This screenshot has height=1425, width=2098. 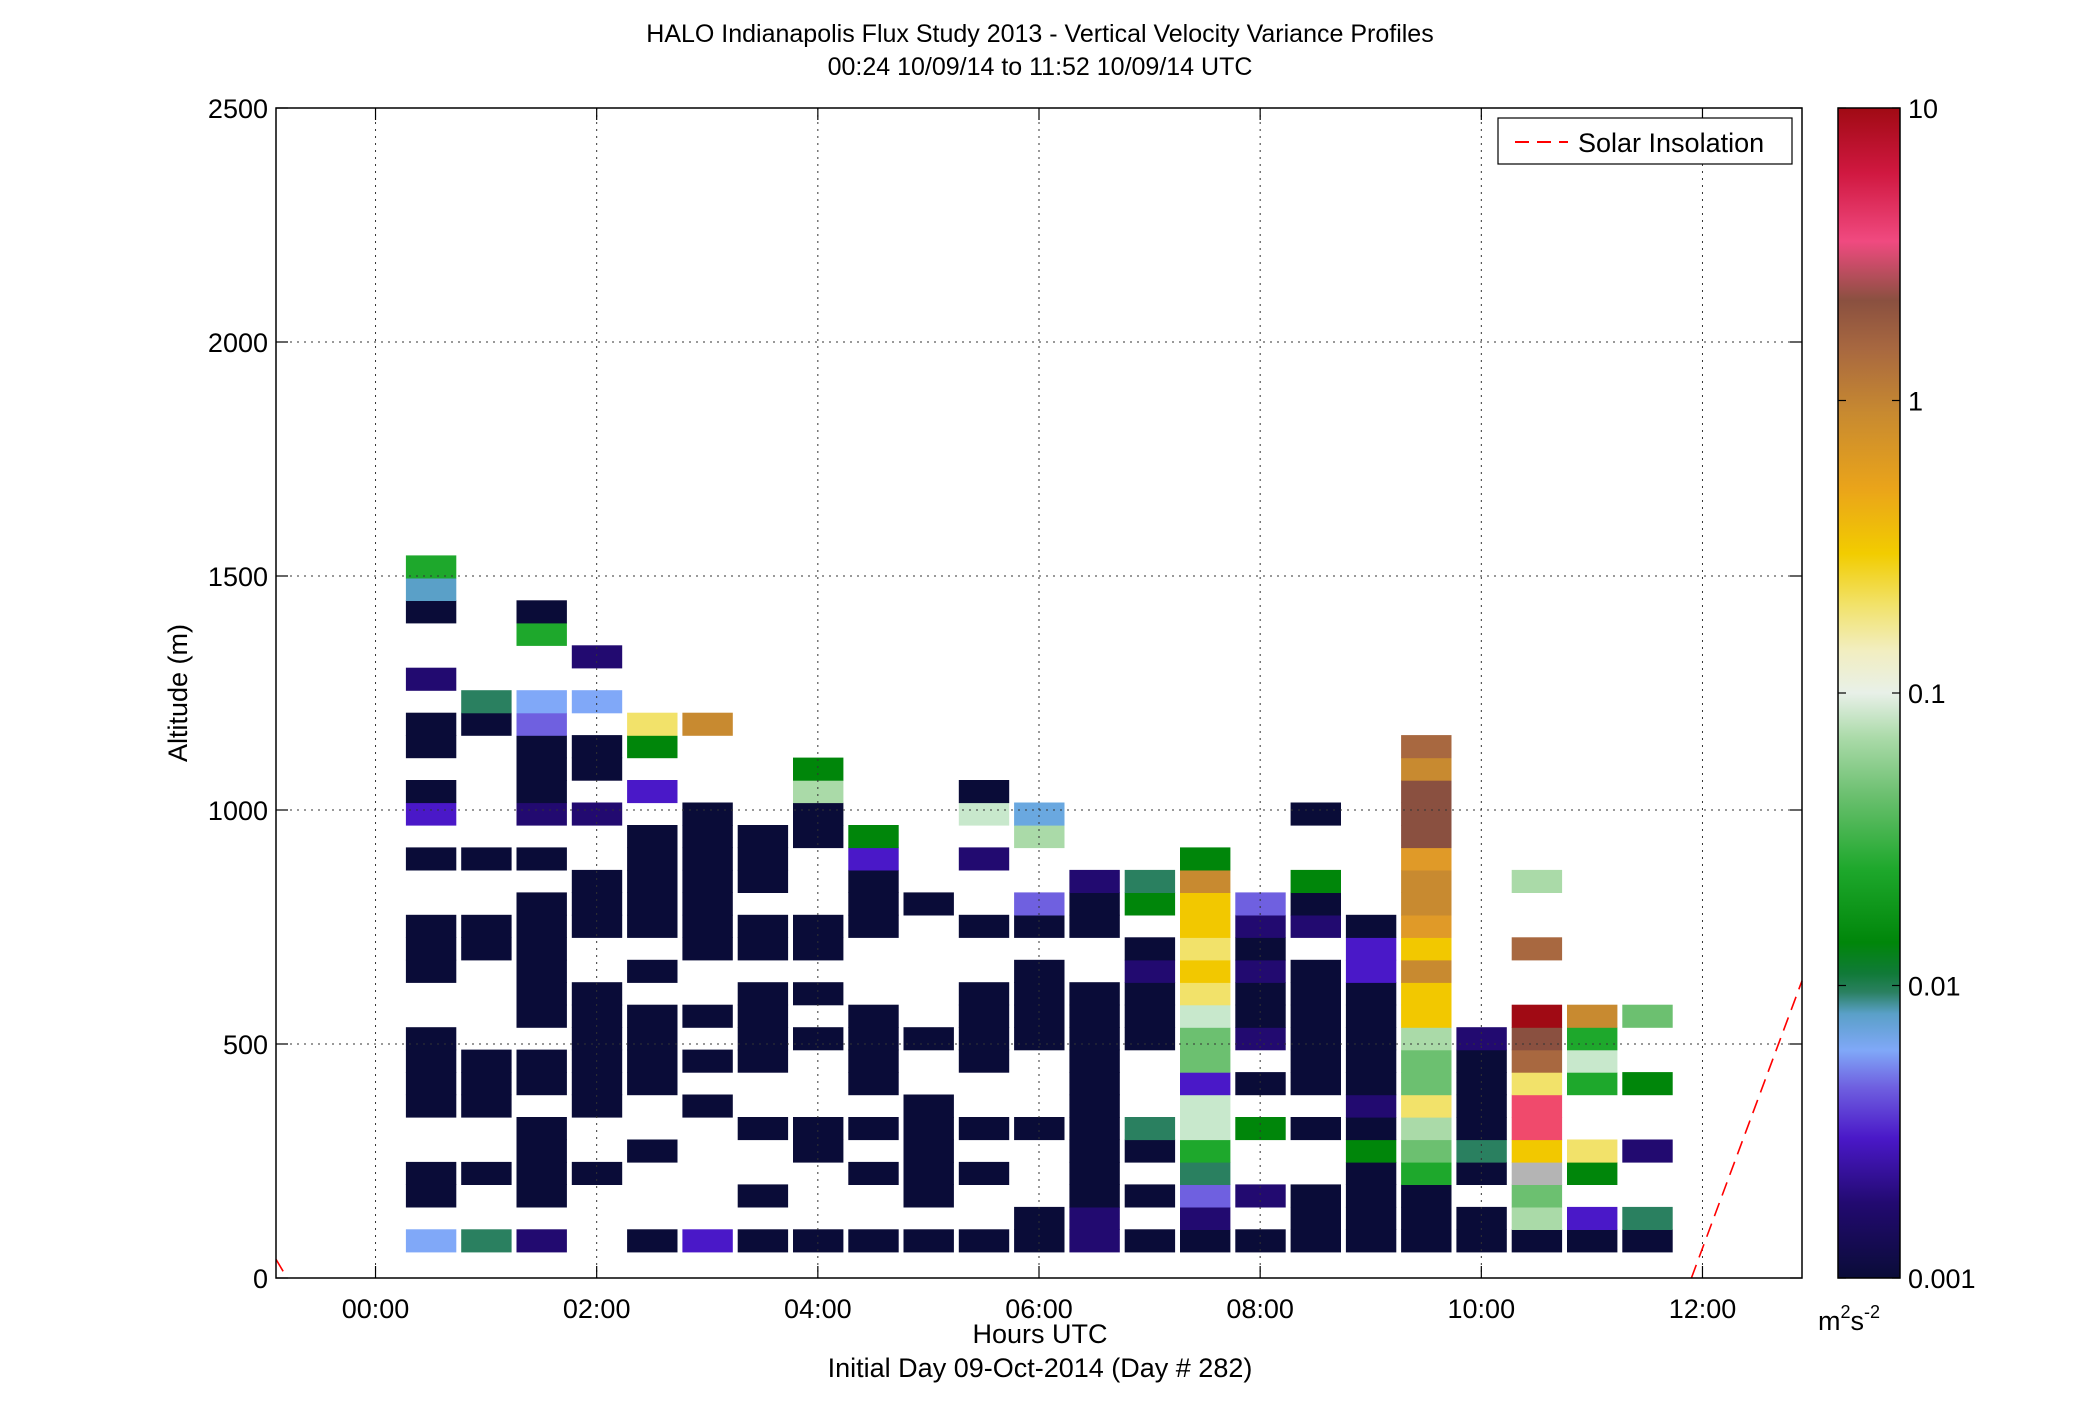 What do you see at coordinates (1040, 1368) in the screenshot?
I see `x-axis-sublabel: Initial Day 09-Oct-2014 (Day # 282)` at bounding box center [1040, 1368].